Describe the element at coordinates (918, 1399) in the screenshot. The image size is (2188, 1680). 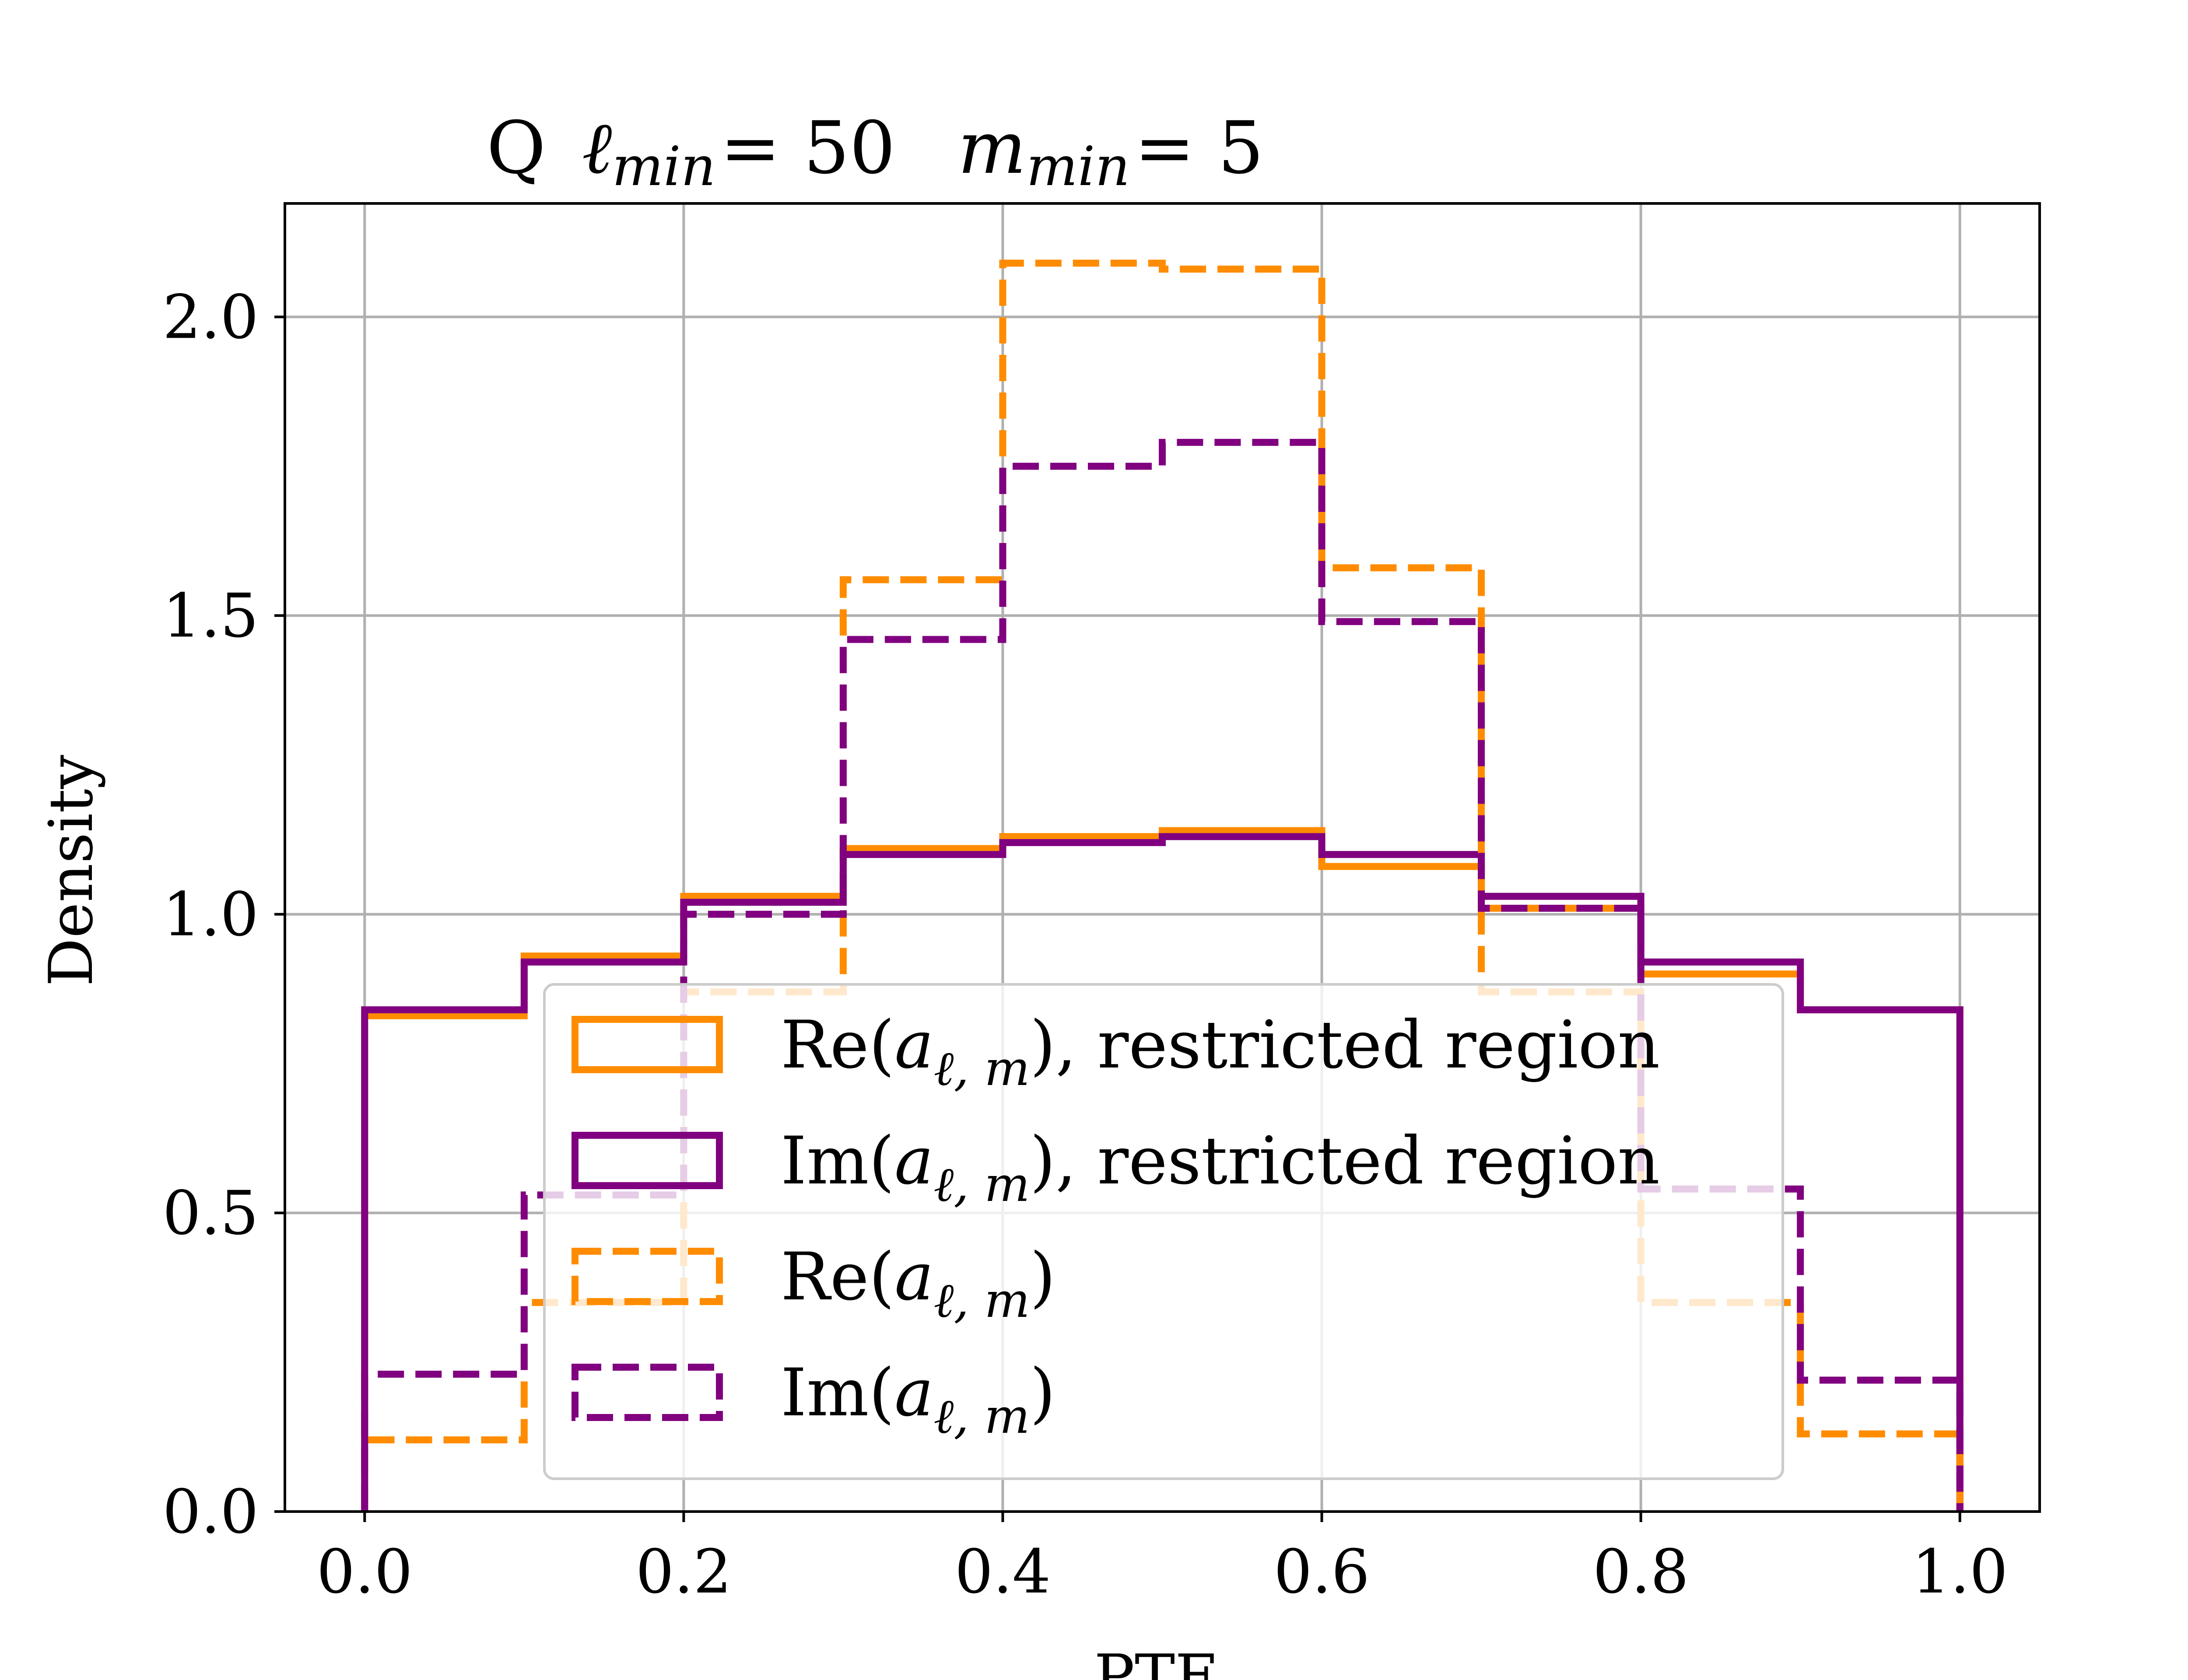
I see `legend-label: Im(aℓ, m)` at that location.